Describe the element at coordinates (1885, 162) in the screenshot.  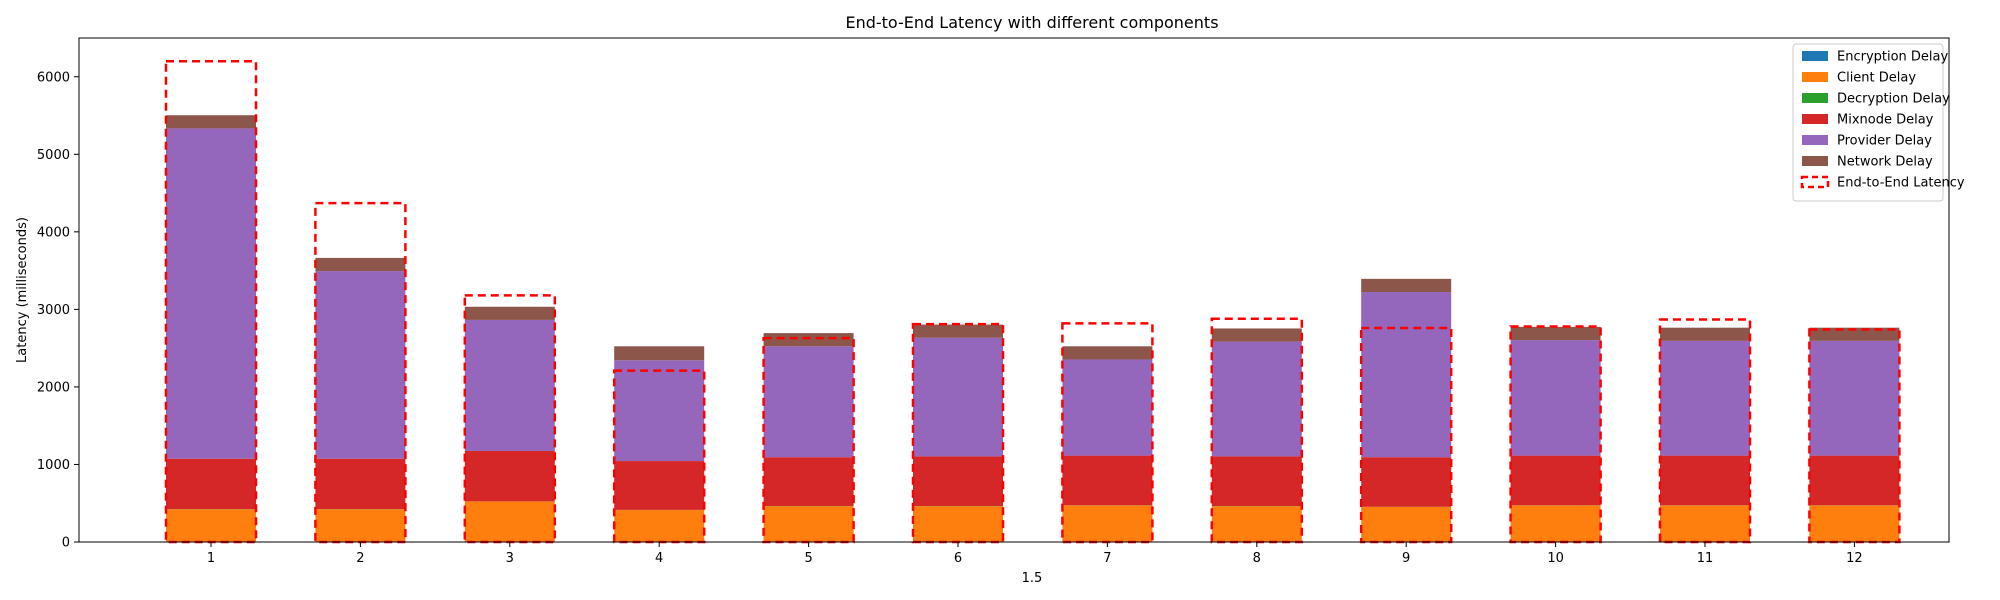
I see `legend-label-6: Network Delay` at that location.